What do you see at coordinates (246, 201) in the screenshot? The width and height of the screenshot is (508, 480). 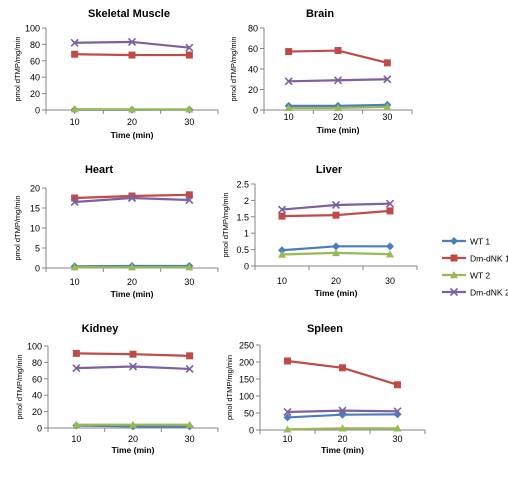 I see `y-tick-label: 2` at bounding box center [246, 201].